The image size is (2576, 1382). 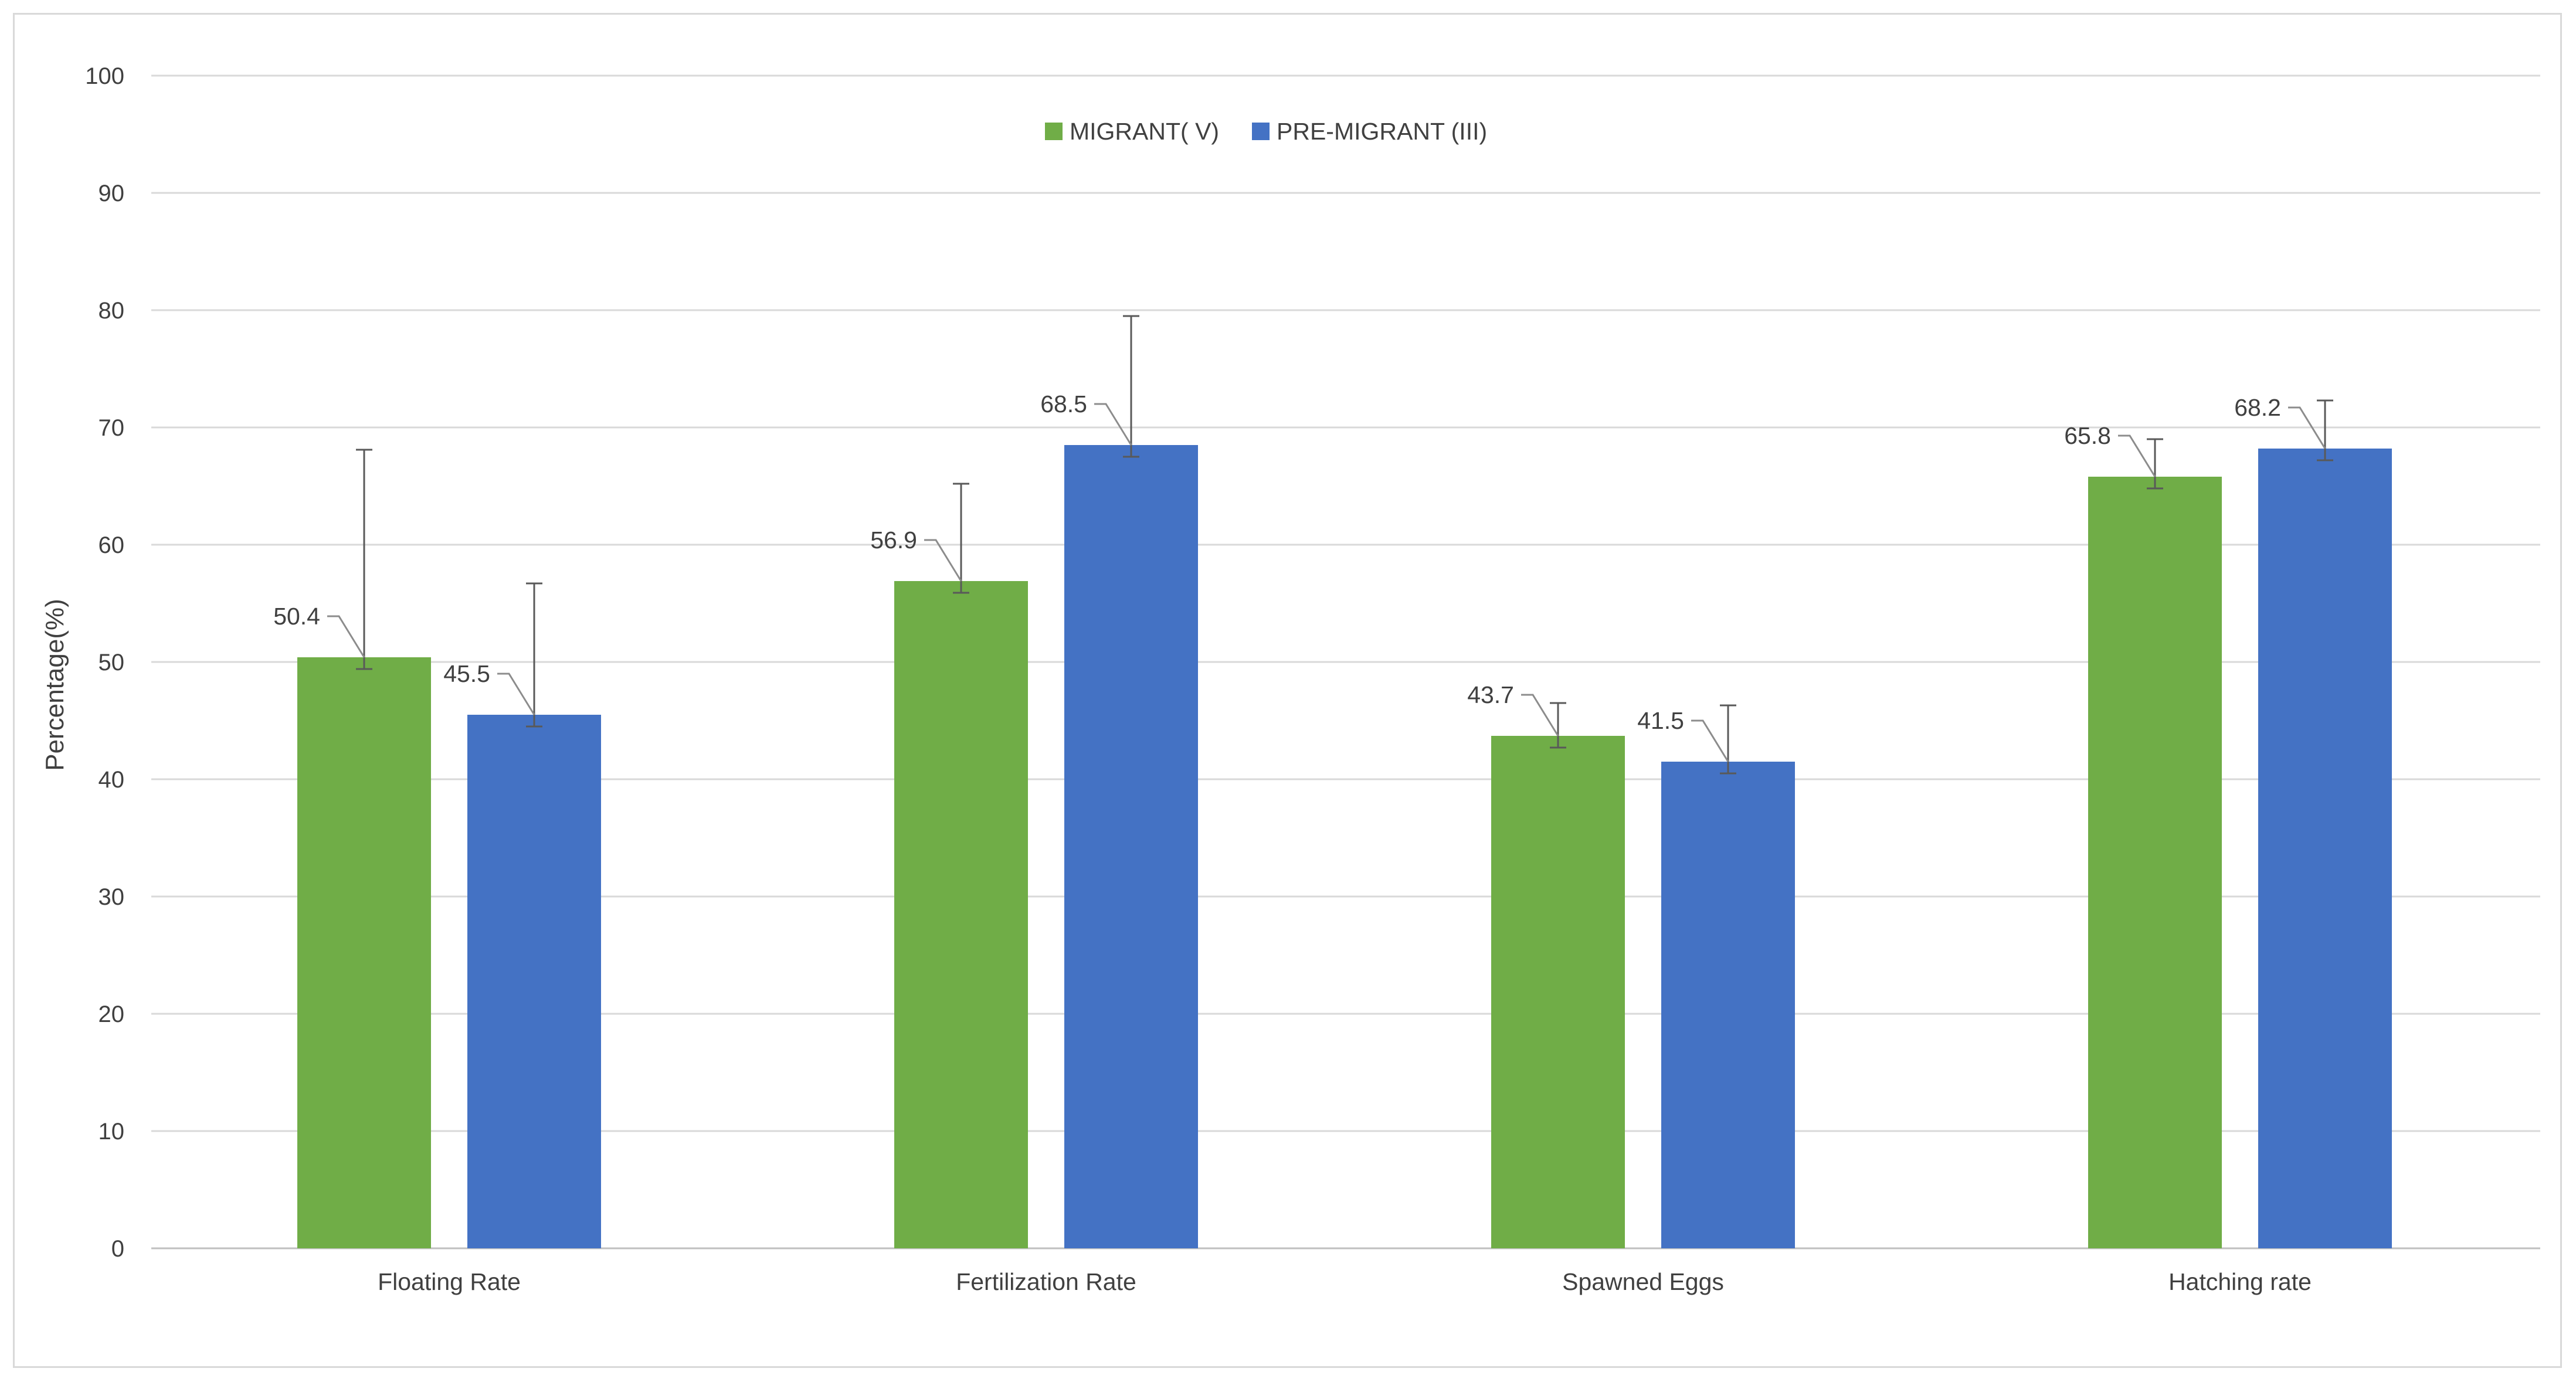 What do you see at coordinates (2257, 407) in the screenshot?
I see `data-label: 68.2` at bounding box center [2257, 407].